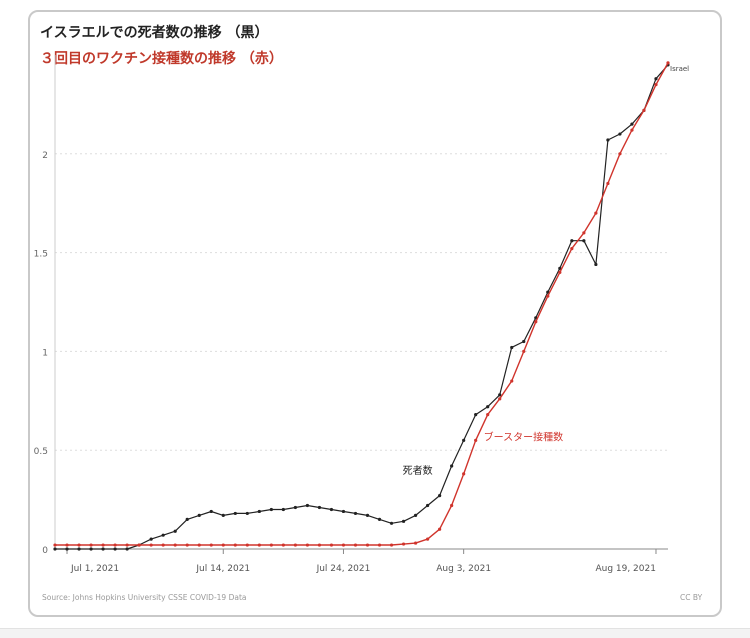 This screenshot has height=638, width=750. I want to click on y-tick-label: 0, so click(45, 551).